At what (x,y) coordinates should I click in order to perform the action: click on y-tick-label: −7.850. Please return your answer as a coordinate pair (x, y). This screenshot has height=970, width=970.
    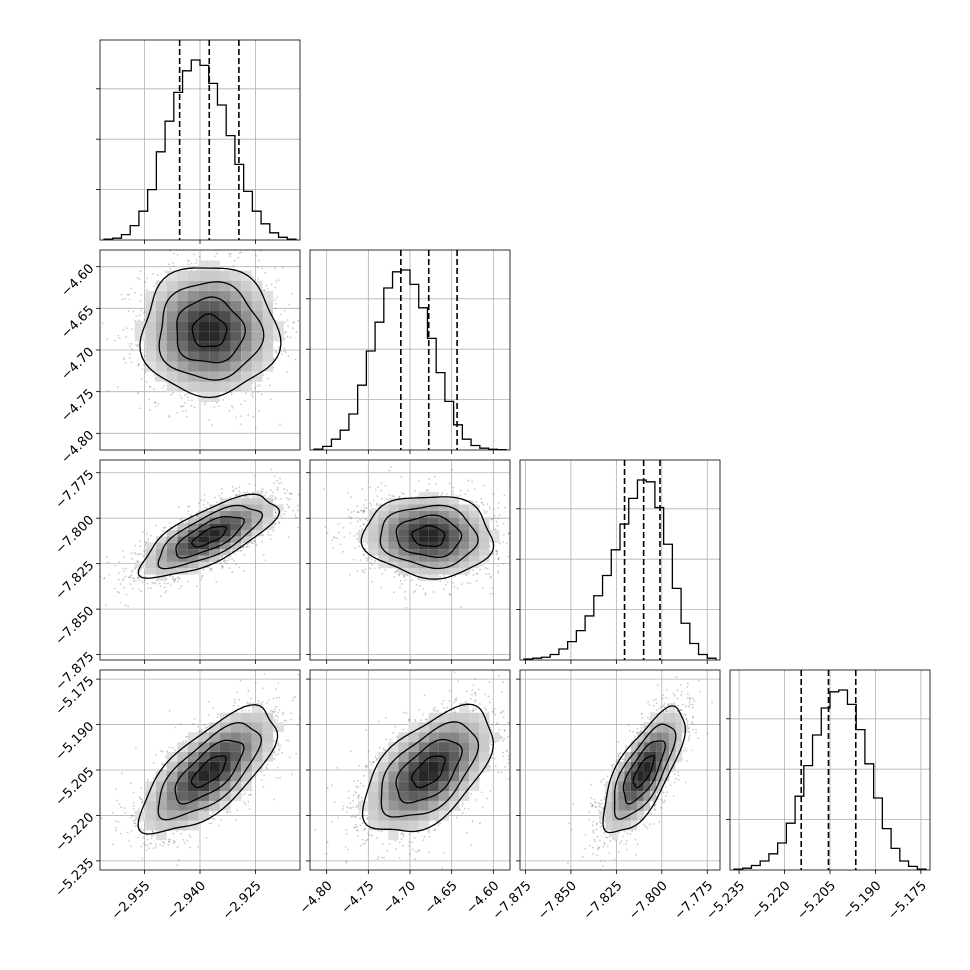
    Looking at the image, I should click on (75, 626).